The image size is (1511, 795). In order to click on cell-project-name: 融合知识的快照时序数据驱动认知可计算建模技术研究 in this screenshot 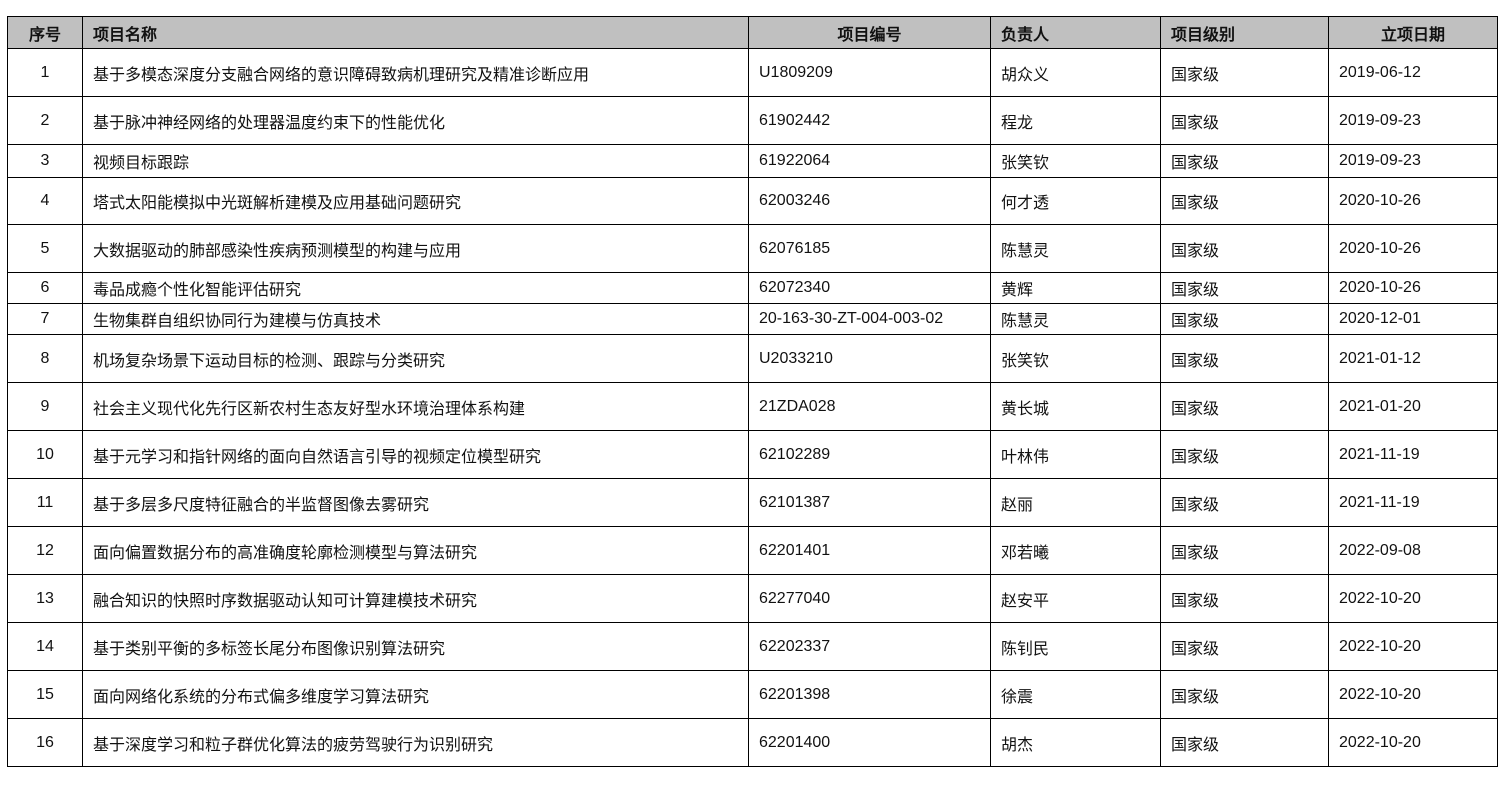, I will do `click(415, 598)`.